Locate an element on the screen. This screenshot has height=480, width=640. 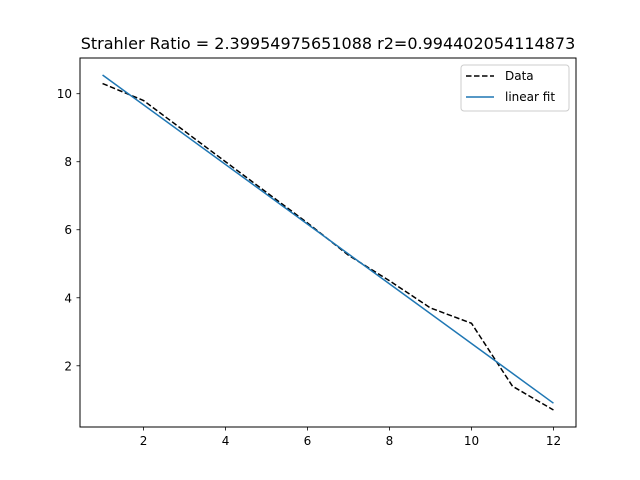
x-tick-label: 8 is located at coordinates (390, 441).